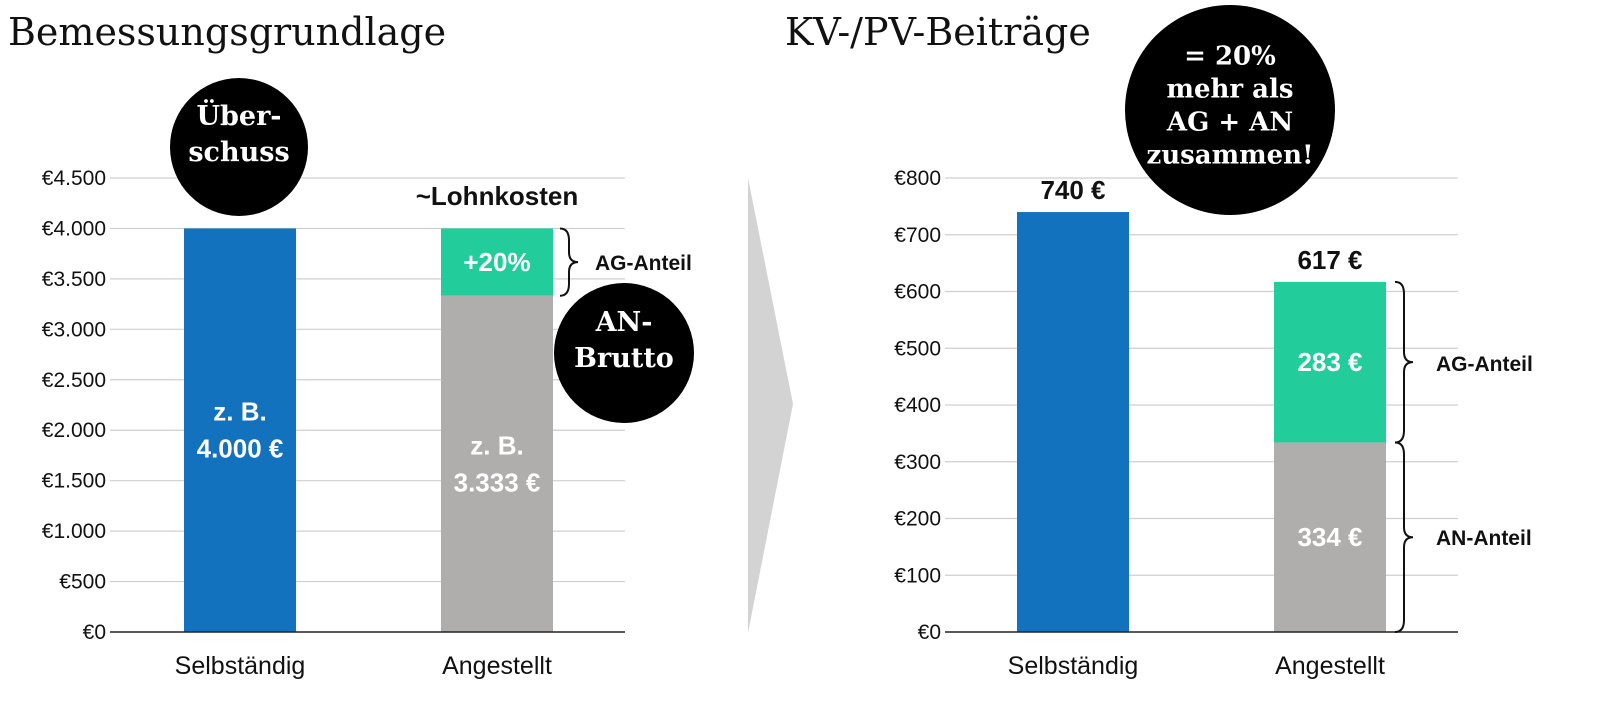 The height and width of the screenshot is (714, 1613). Describe the element at coordinates (1072, 190) in the screenshot. I see `bar-total-label: 740 €` at that location.